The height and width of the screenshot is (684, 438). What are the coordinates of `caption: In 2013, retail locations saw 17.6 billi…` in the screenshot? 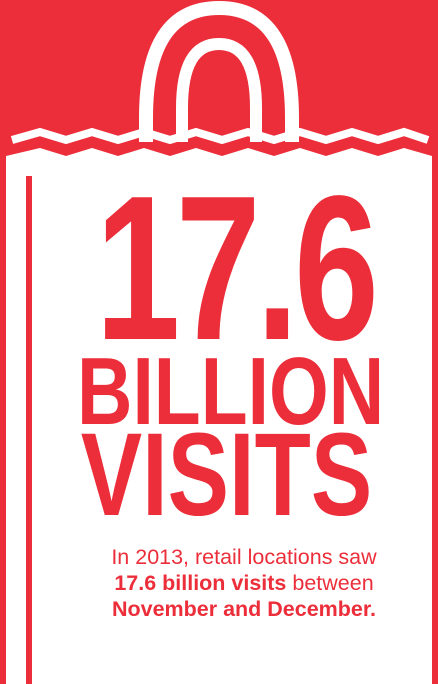 It's located at (244, 583).